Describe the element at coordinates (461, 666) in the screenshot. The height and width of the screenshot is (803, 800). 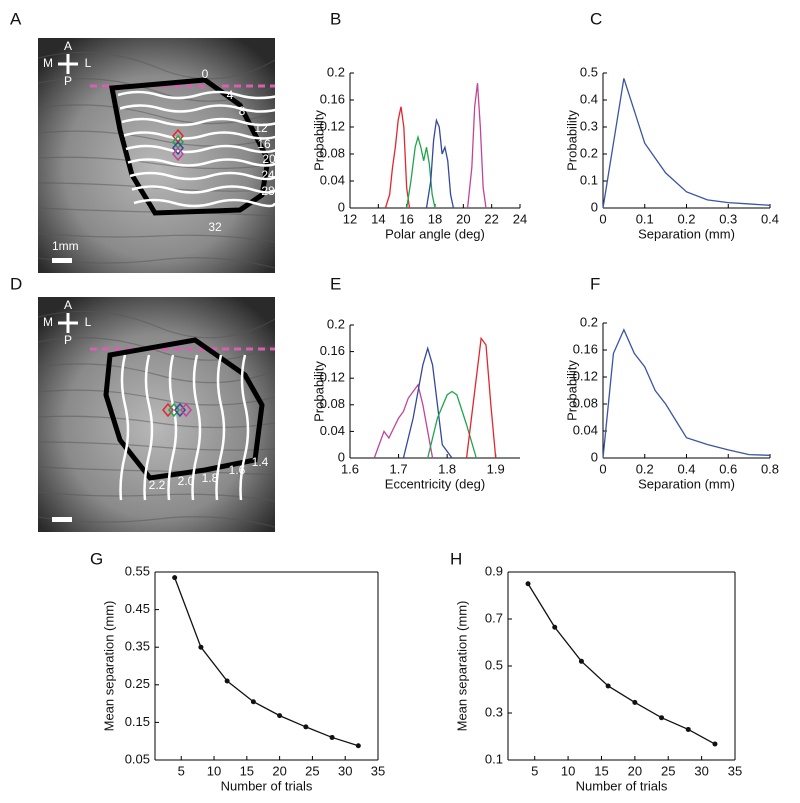
I see `y-axis-label: Mean separation (mm)` at that location.